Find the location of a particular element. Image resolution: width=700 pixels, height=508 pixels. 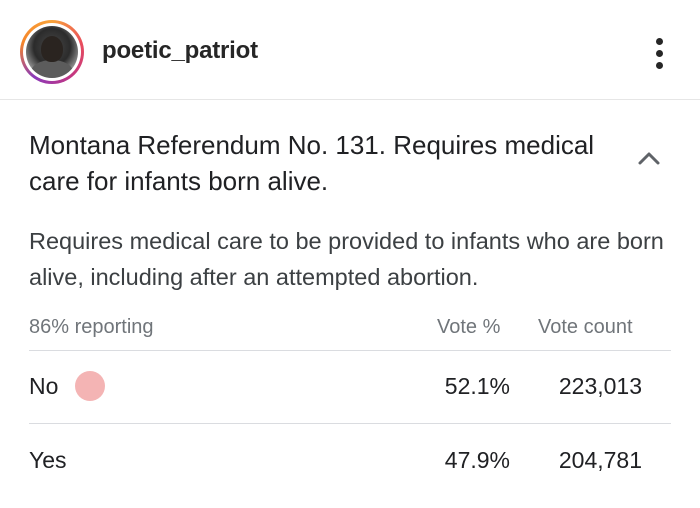

vote-pct-header: Vote % is located at coordinates (469, 327).